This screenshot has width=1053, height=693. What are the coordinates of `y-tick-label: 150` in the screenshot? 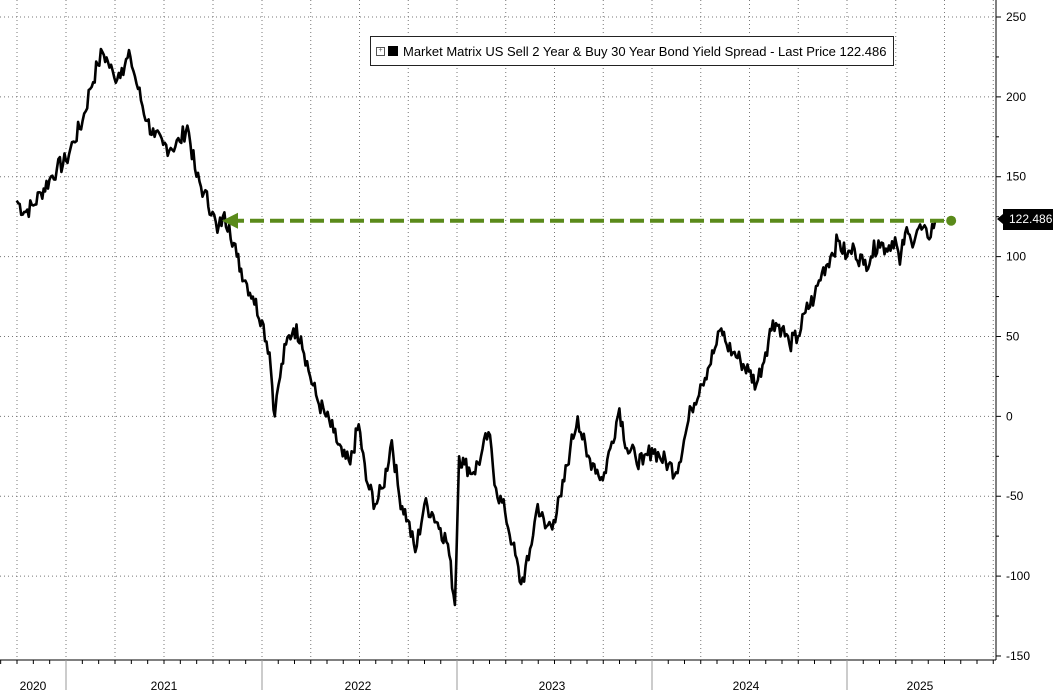 It's located at (1016, 177).